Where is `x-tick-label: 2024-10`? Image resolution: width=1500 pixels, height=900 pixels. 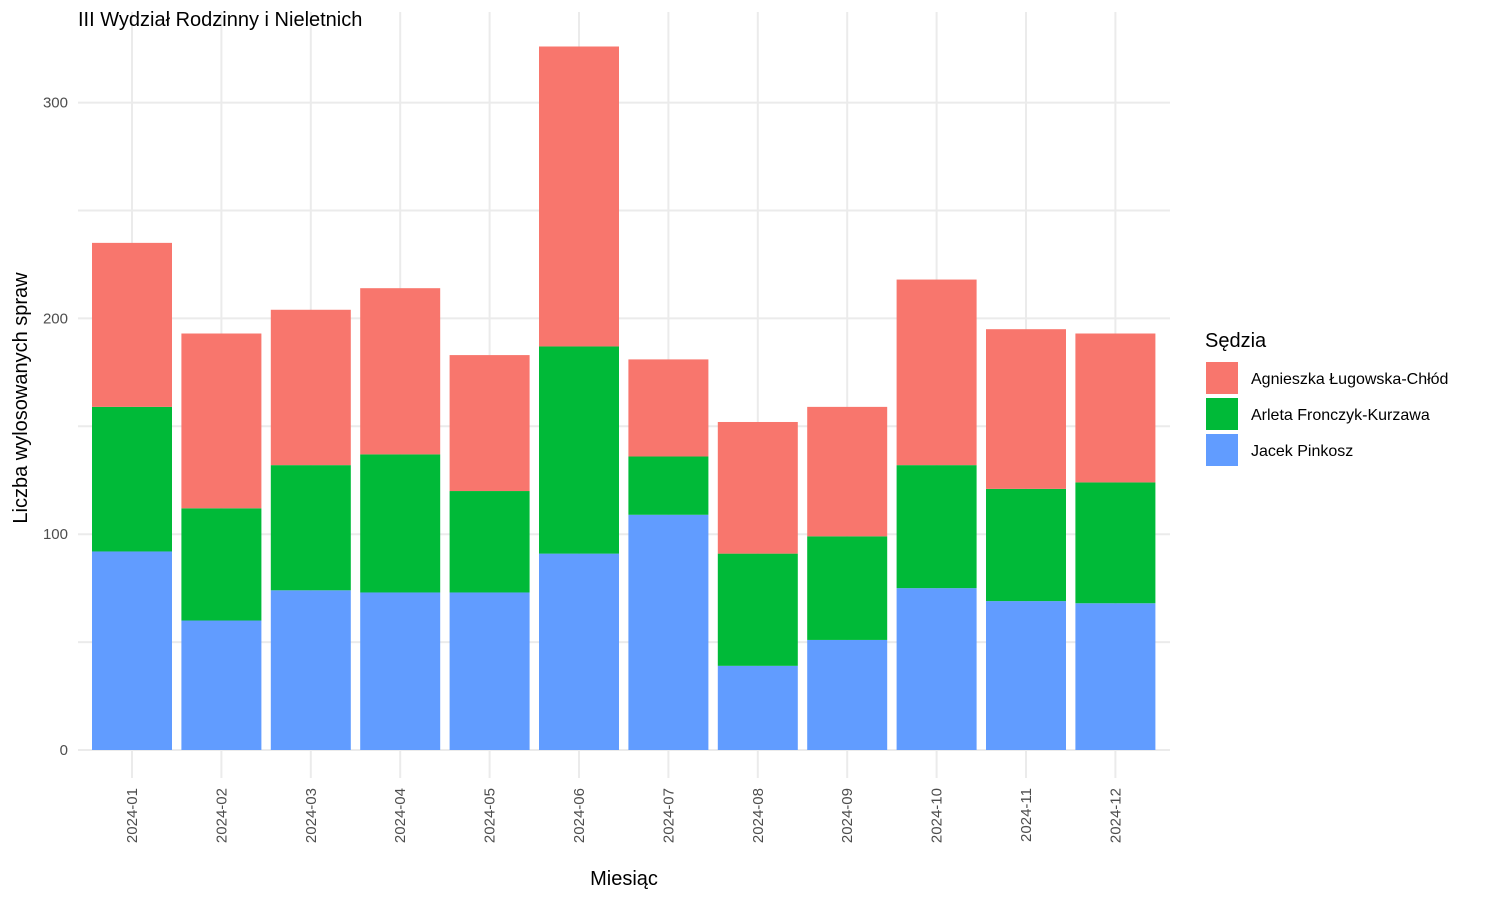
x-tick-label: 2024-10 is located at coordinates (937, 815).